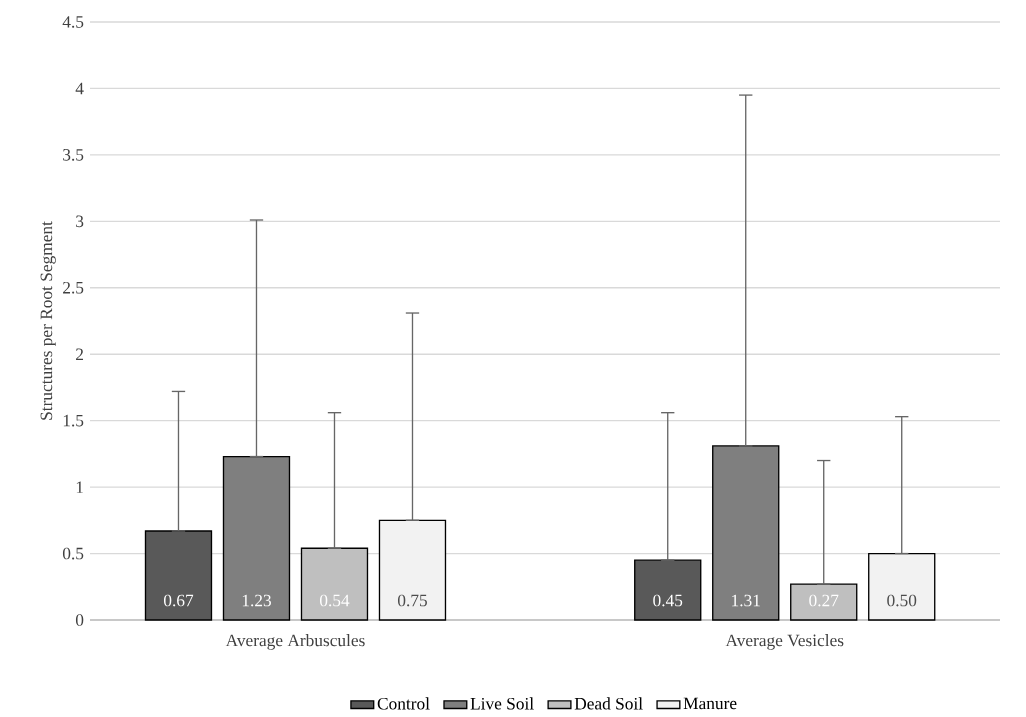 The width and height of the screenshot is (1026, 717). What do you see at coordinates (668, 600) in the screenshot?
I see `data-label: 0.45` at bounding box center [668, 600].